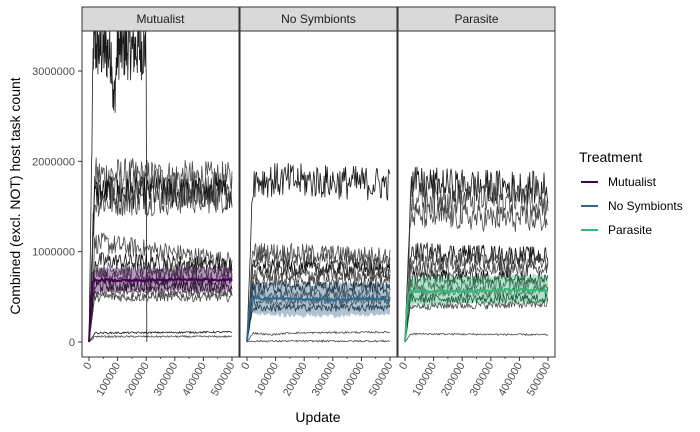 The image size is (700, 432). Describe the element at coordinates (610, 157) in the screenshot. I see `legend-title: Treatment` at that location.